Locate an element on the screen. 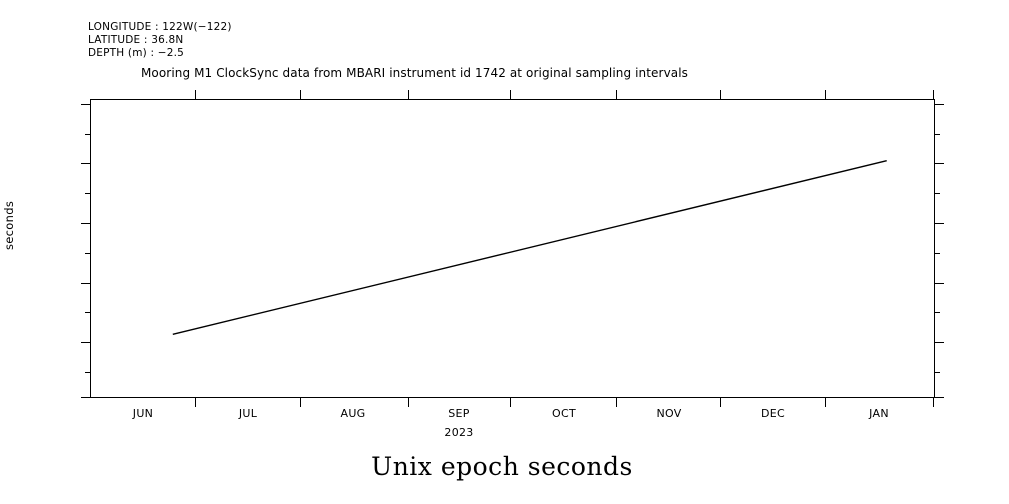 This screenshot has height=504, width=1009. x-tick-label: JUL is located at coordinates (248, 413).